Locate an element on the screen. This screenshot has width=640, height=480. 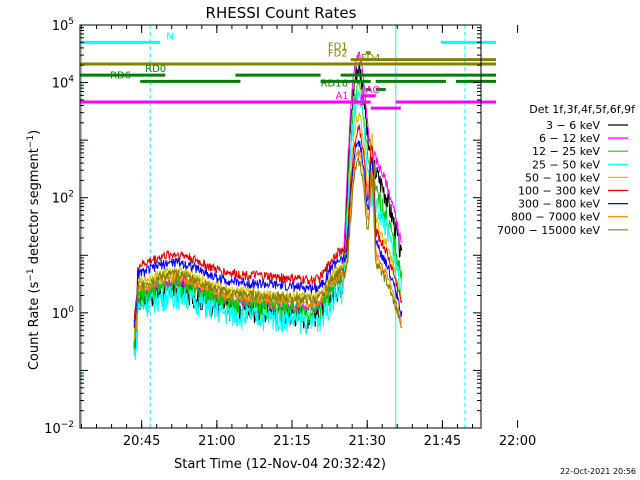
footer-date: 22-Oct-2021 20:56 is located at coordinates (598, 471).